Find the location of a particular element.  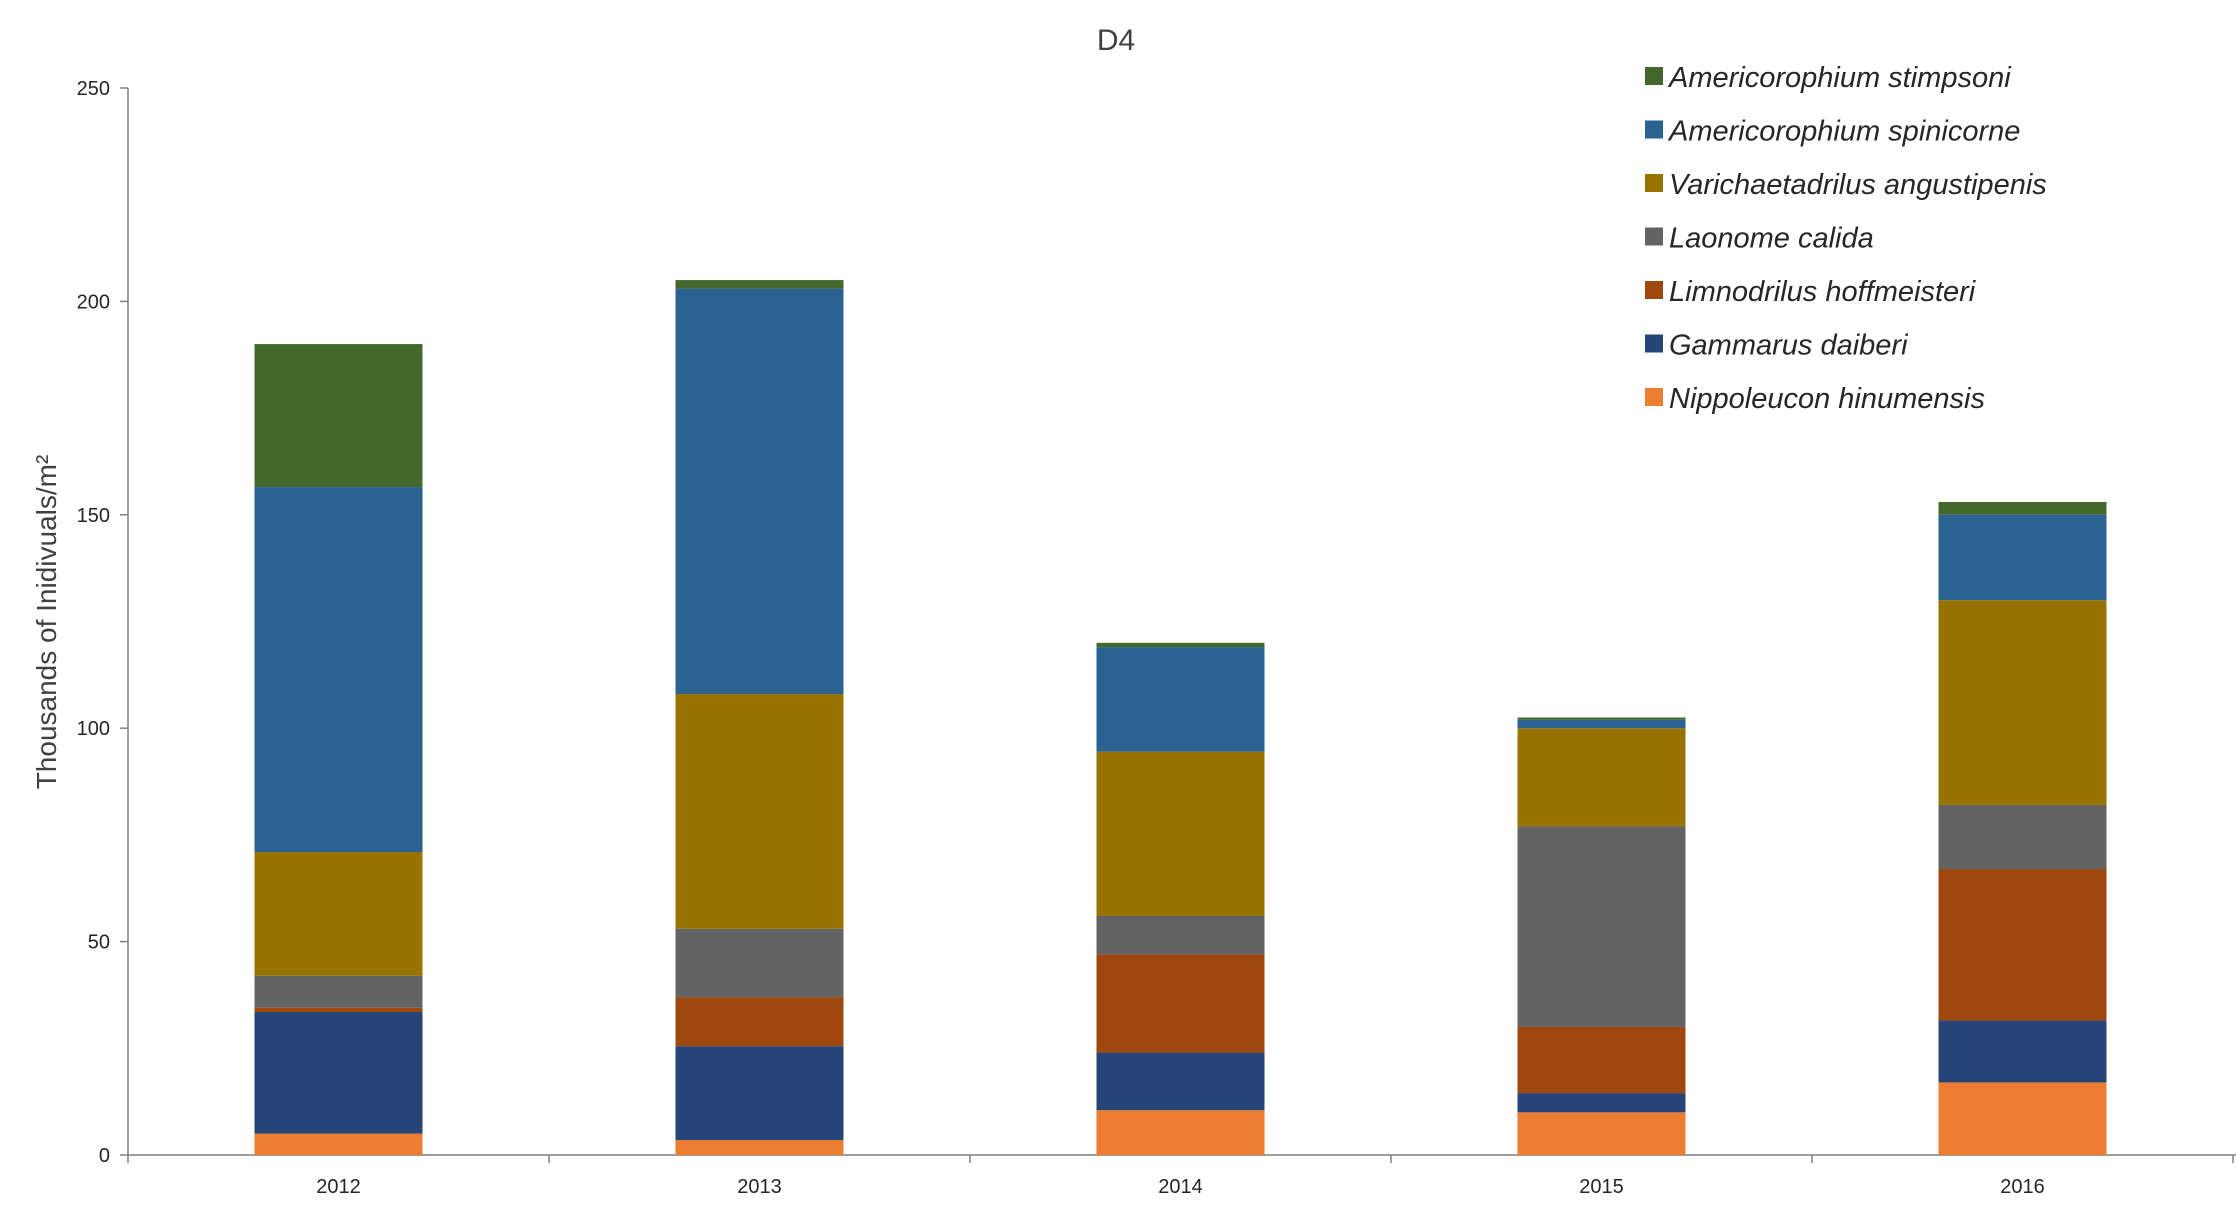

bar-segment-2015-limnodrilus-hoffmeisteri is located at coordinates (1601, 1060).